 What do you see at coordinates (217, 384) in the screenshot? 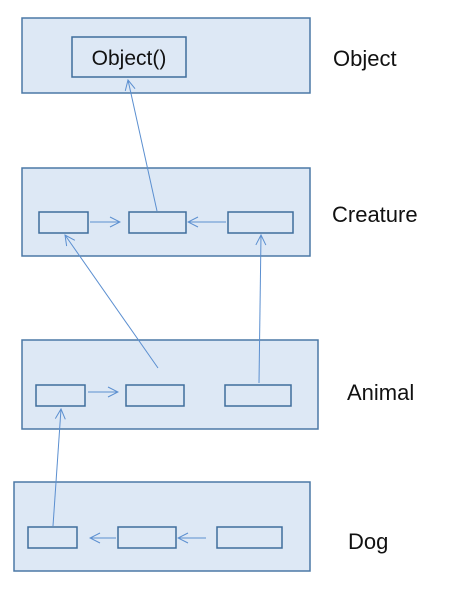
I see `animal-layer: Animal` at bounding box center [217, 384].